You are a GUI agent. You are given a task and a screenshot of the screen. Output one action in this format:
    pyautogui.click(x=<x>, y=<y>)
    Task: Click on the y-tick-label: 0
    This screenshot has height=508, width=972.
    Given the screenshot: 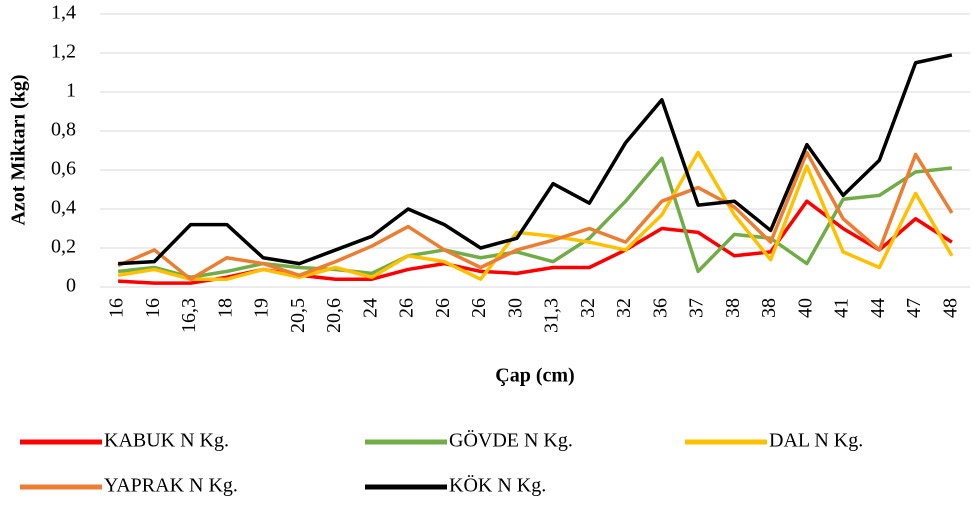 What is the action you would take?
    pyautogui.click(x=71, y=286)
    